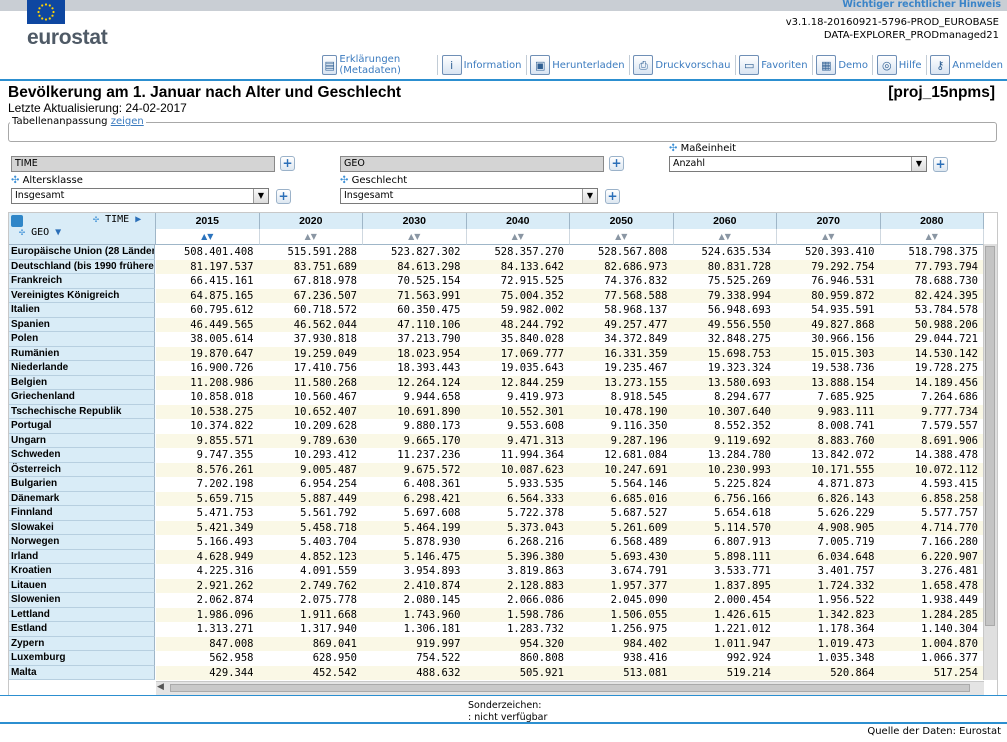 Image resolution: width=1007 pixels, height=742 pixels. Describe the element at coordinates (432, 498) in the screenshot. I see `table-cell: 6.298.421` at that location.